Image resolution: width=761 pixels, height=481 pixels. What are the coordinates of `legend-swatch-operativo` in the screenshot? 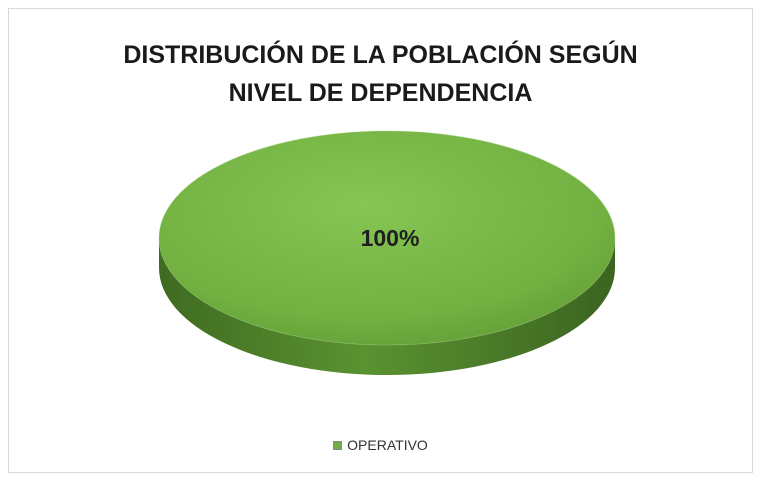 It's located at (337, 445).